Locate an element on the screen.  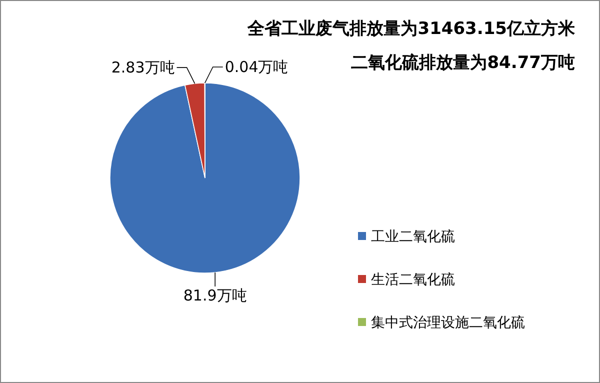
chart-subtitle: 二氧化硫排放量为84.77万吨 is located at coordinates (463, 63).